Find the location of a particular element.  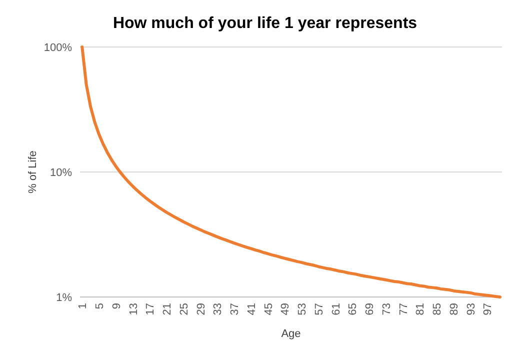

x-tick-label: 45 is located at coordinates (268, 309).